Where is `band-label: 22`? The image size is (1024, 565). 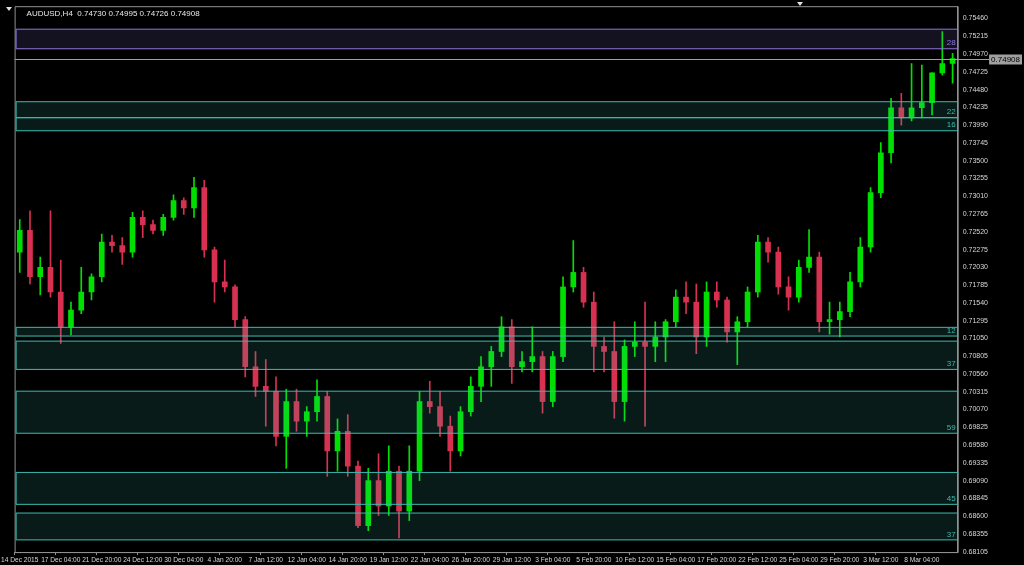 band-label: 22 is located at coordinates (951, 112).